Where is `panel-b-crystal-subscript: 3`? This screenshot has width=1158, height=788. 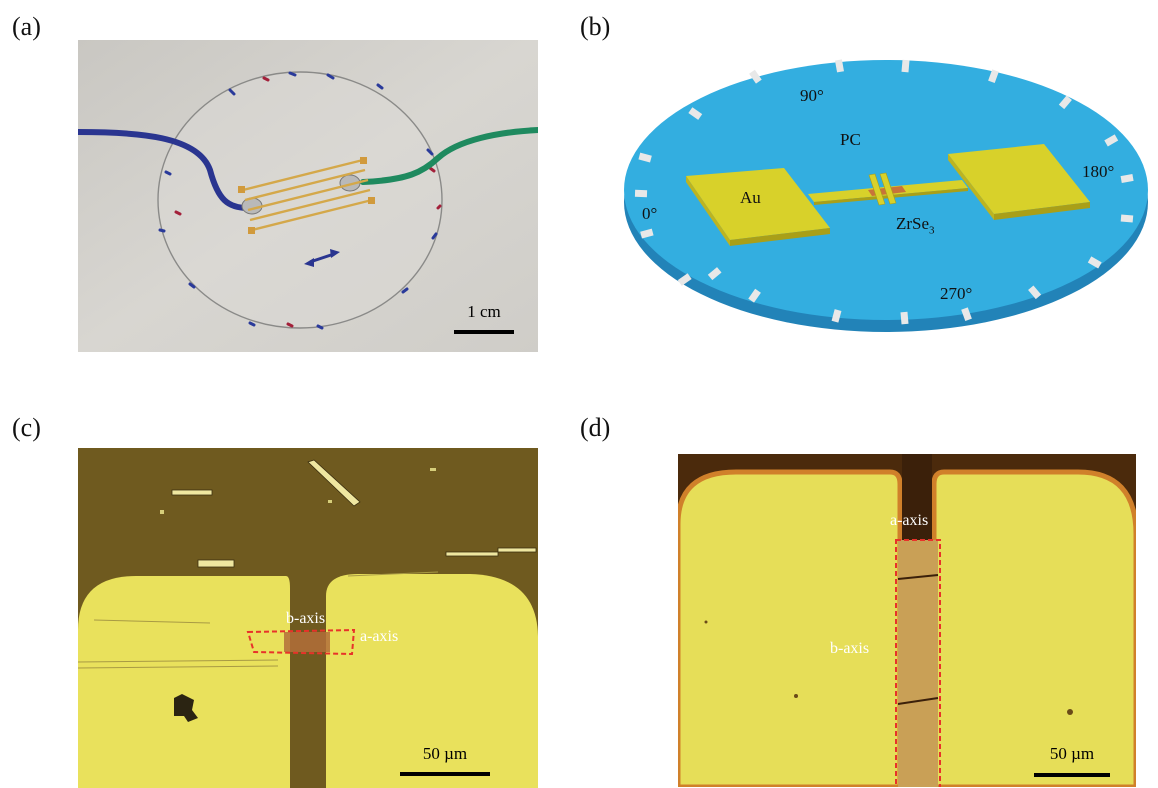 panel-b-crystal-subscript: 3 is located at coordinates (932, 230).